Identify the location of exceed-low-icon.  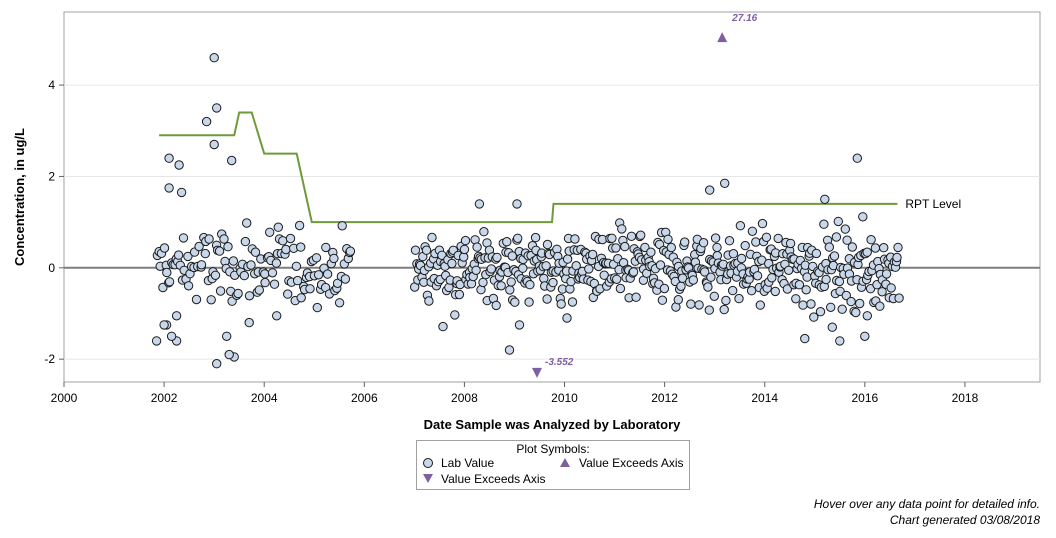
(536, 372).